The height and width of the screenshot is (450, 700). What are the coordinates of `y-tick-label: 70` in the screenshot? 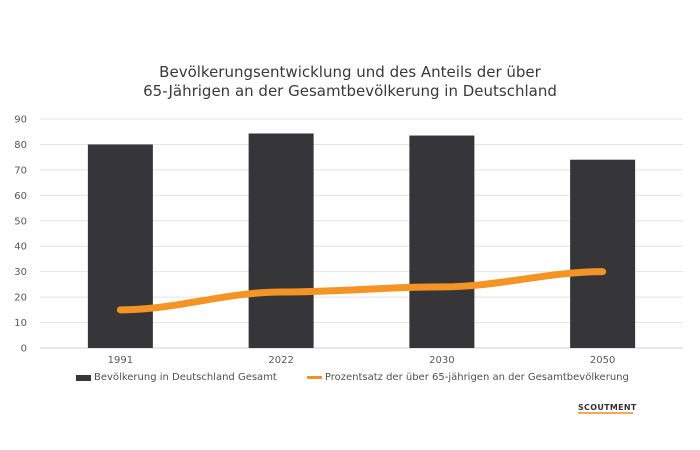 It's located at (20, 170).